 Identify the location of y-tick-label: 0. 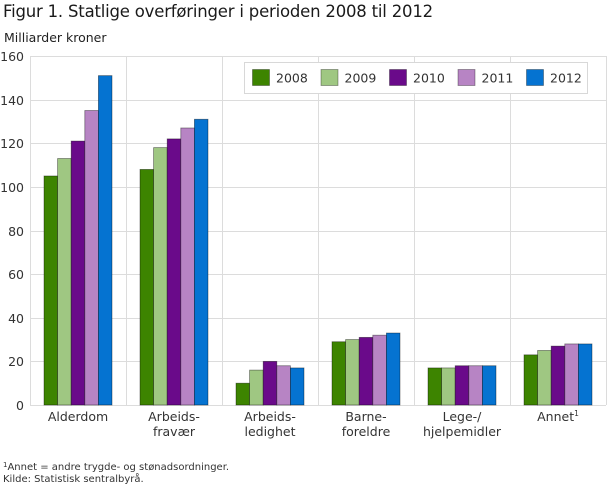
(20, 405).